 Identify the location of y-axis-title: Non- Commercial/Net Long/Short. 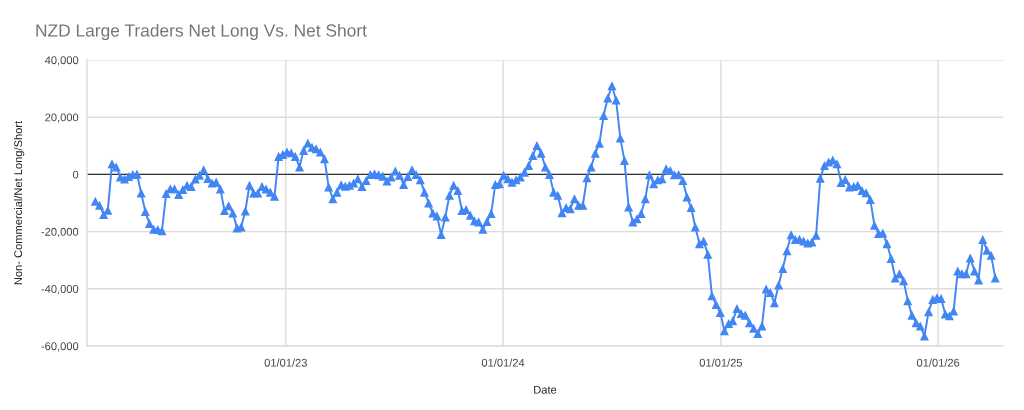
(19, 202).